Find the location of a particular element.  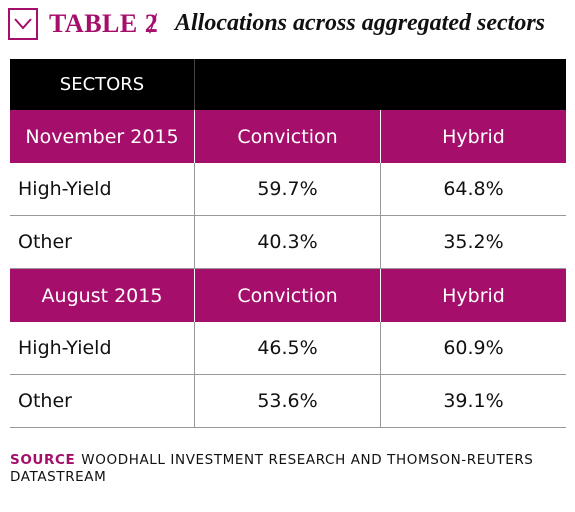

table-number: TABLE 2 is located at coordinates (104, 23).